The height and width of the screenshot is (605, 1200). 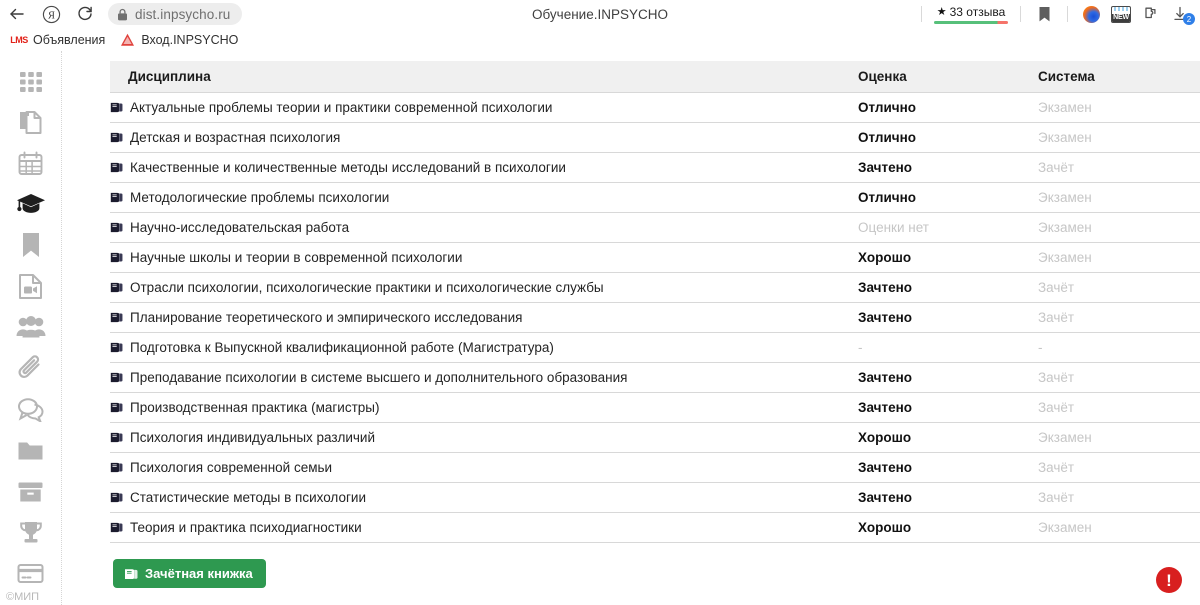 I want to click on alert-notification-button: !, so click(x=1169, y=580).